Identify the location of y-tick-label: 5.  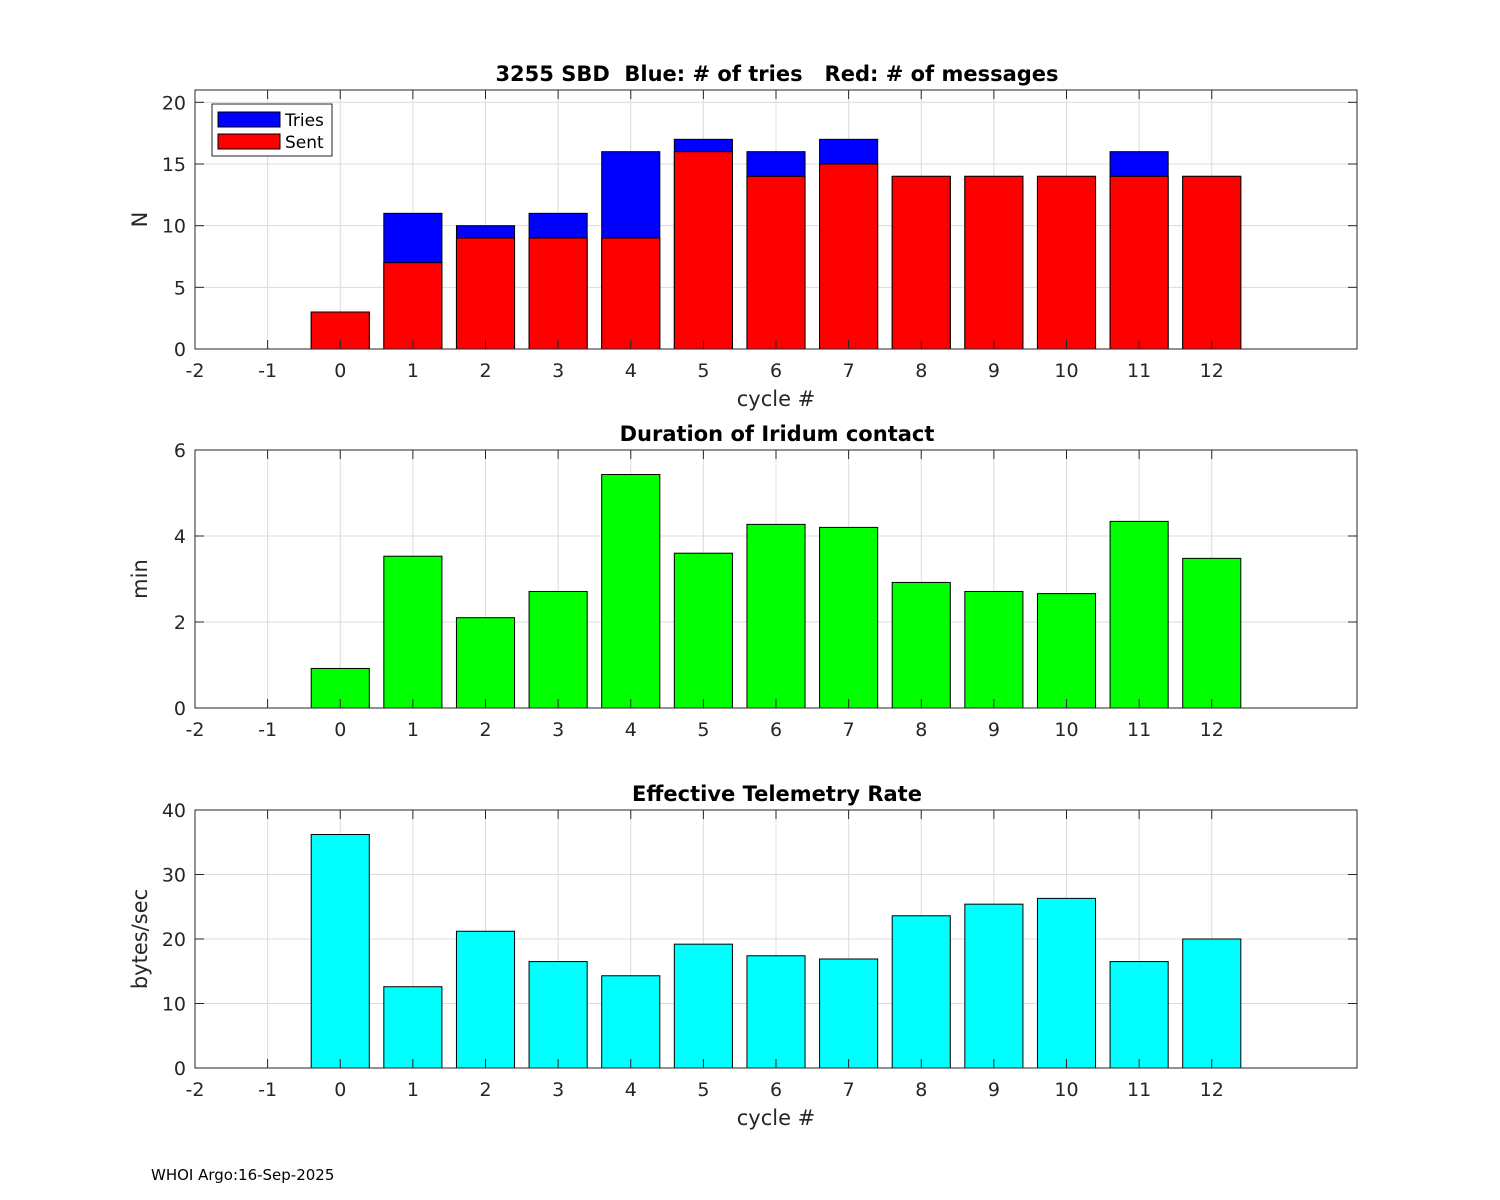
(180, 288).